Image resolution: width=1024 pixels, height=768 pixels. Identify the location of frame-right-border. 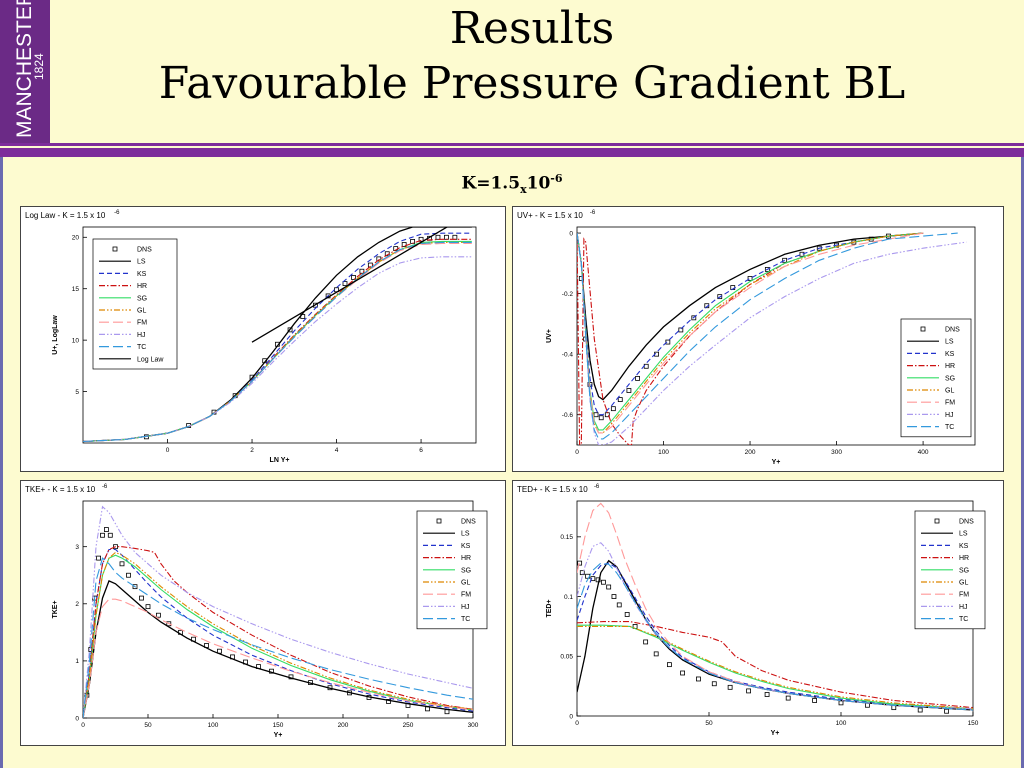
(1022, 462).